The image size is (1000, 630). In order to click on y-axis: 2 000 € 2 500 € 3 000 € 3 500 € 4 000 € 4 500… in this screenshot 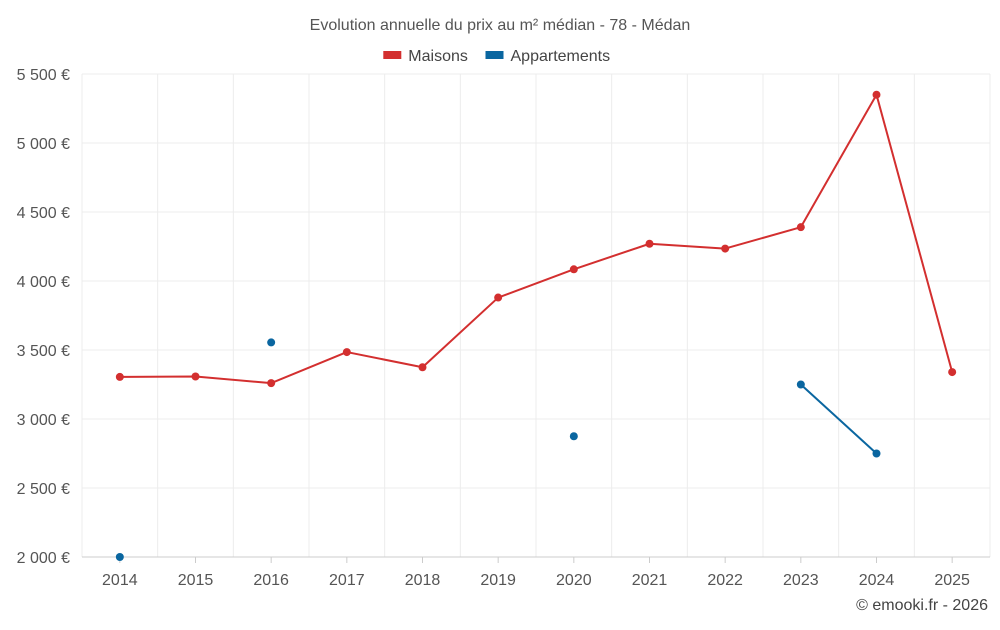, I will do `click(43, 317)`.